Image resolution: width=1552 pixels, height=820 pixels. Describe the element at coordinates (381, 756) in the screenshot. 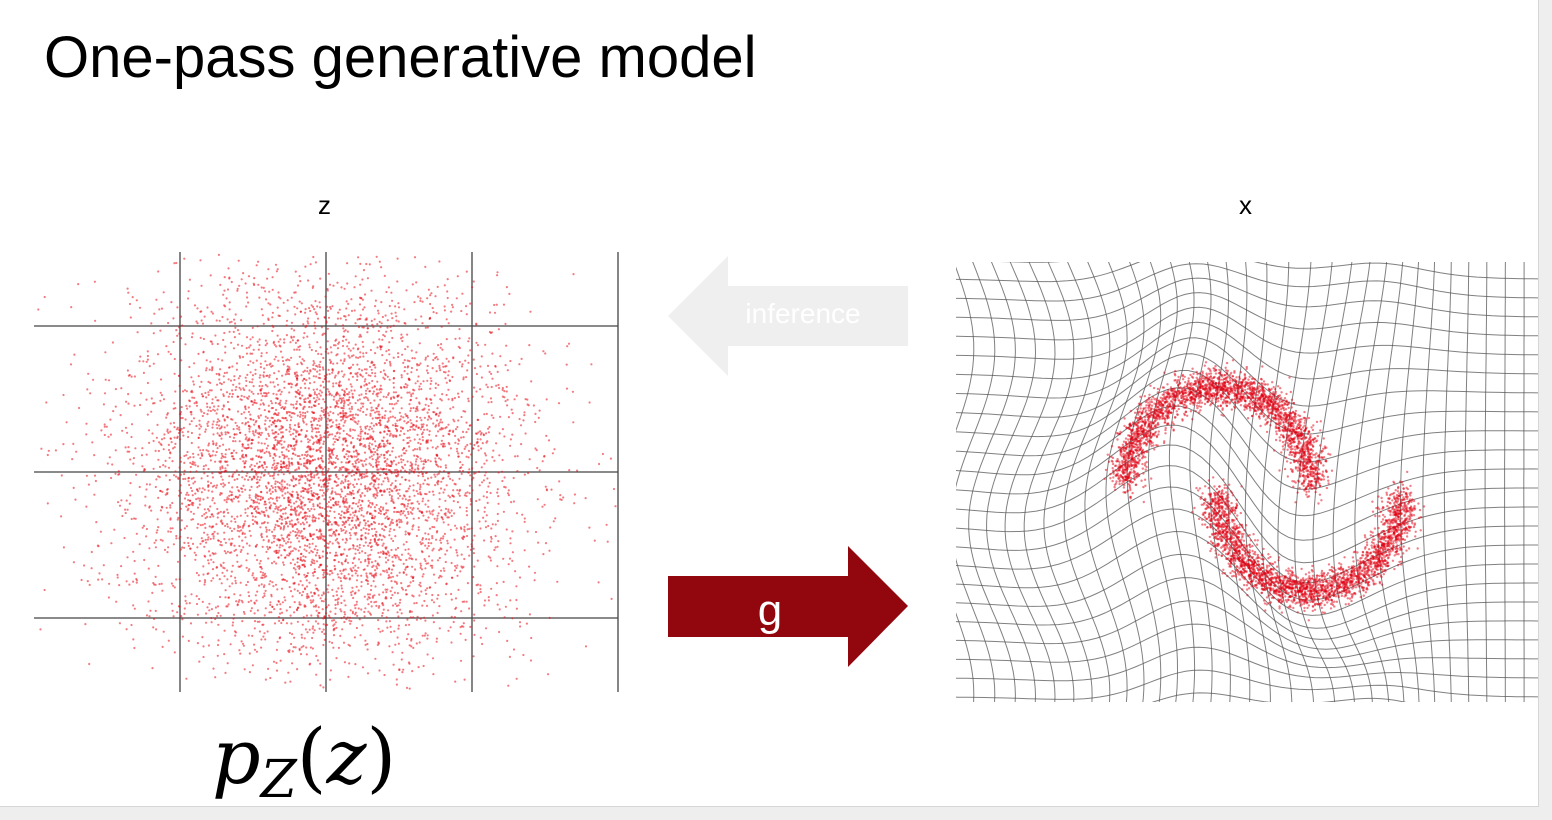

I see `formula-close-paren: )` at that location.